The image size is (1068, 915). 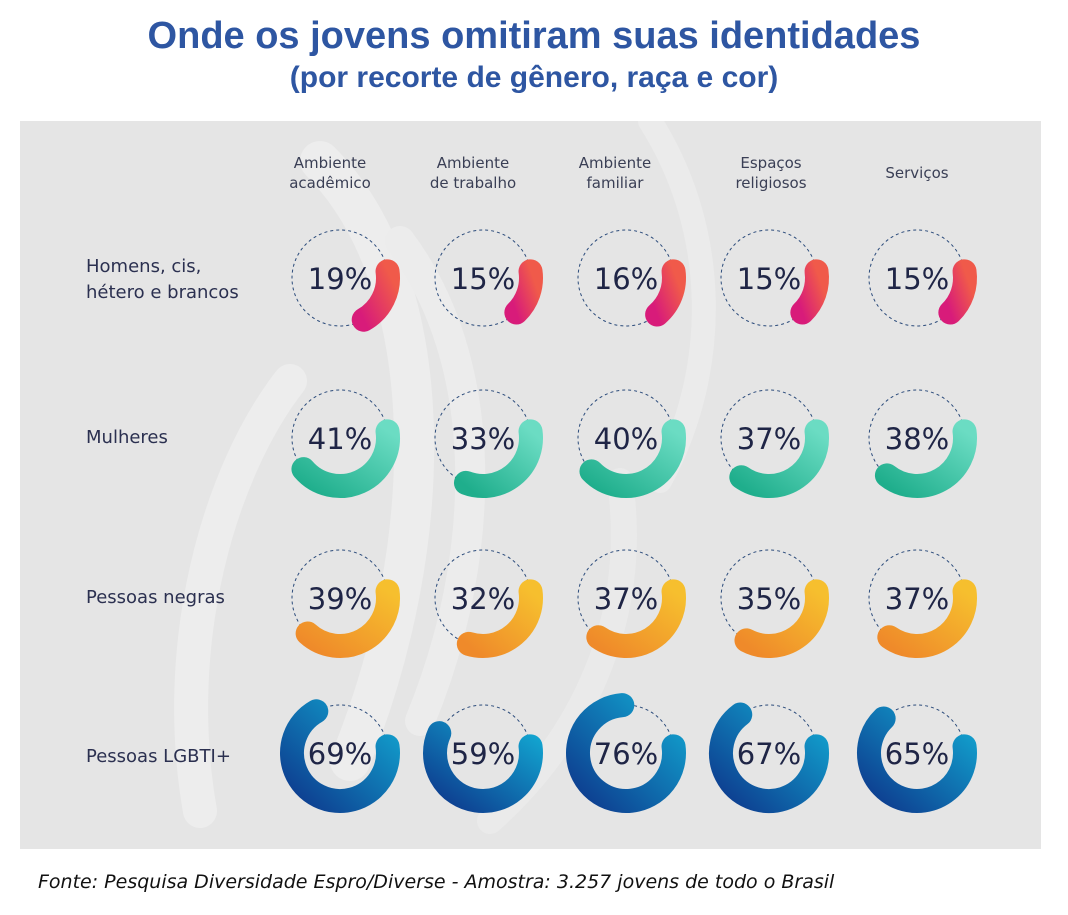 What do you see at coordinates (186, 438) in the screenshot?
I see `row-label: Mulheres` at bounding box center [186, 438].